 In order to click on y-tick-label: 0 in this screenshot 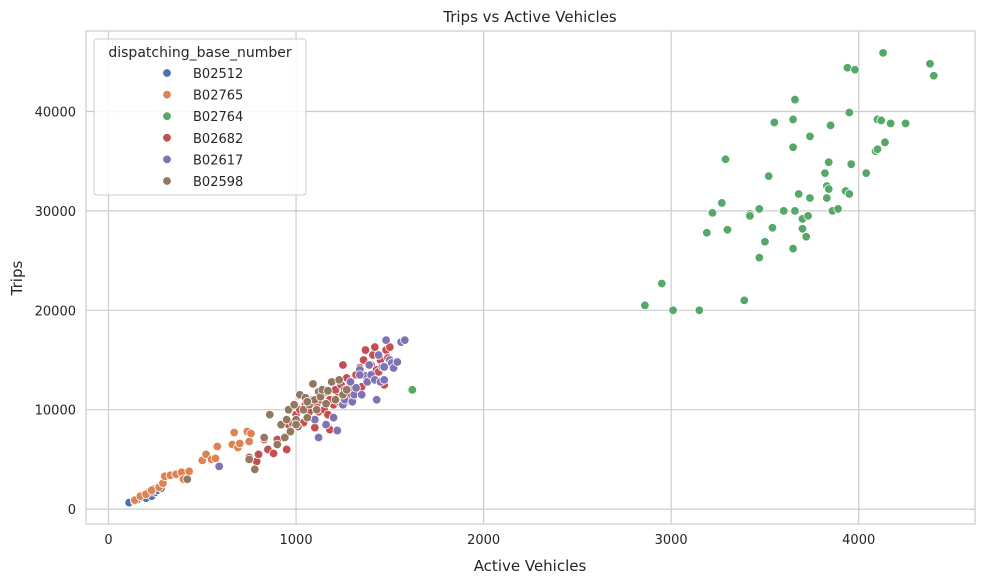, I will do `click(72, 510)`.